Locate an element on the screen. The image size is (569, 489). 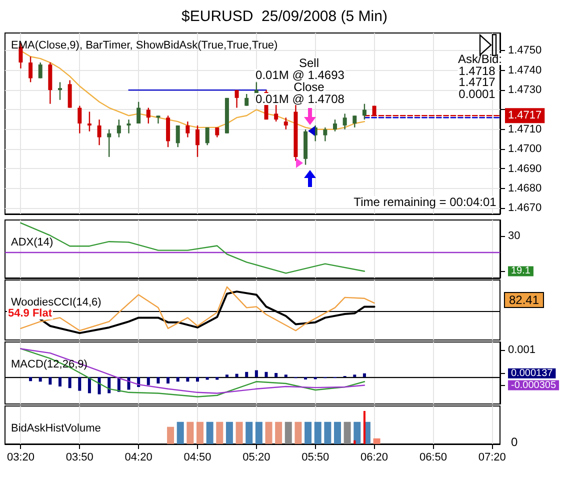
y-tick-label: 1.4680 is located at coordinates (525, 188).